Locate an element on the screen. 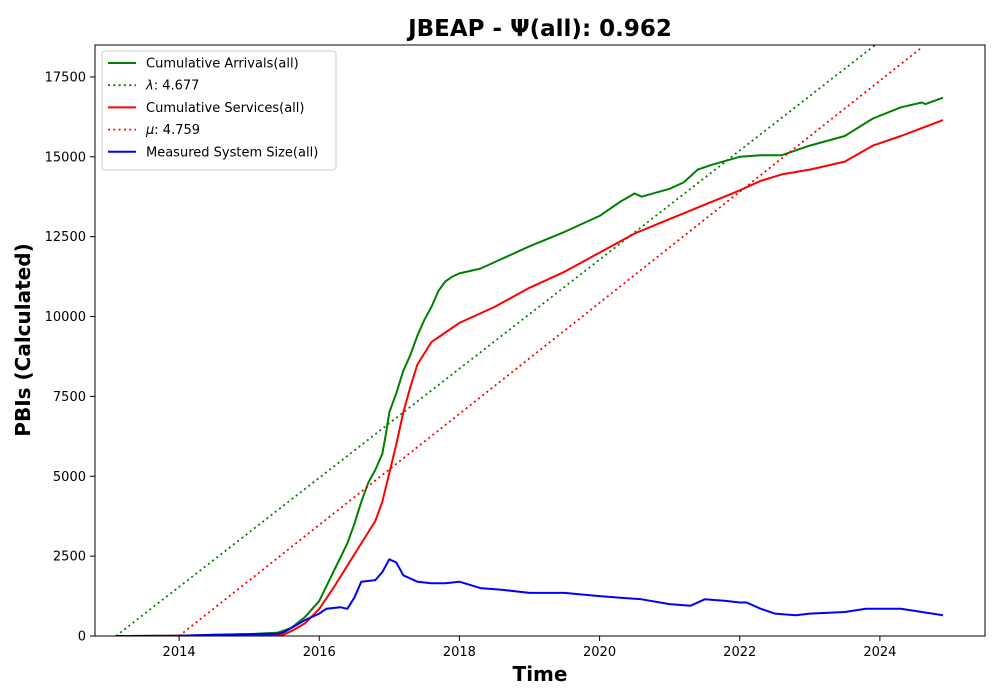 The width and height of the screenshot is (1000, 700). x-tick-label: 2014 is located at coordinates (179, 652).